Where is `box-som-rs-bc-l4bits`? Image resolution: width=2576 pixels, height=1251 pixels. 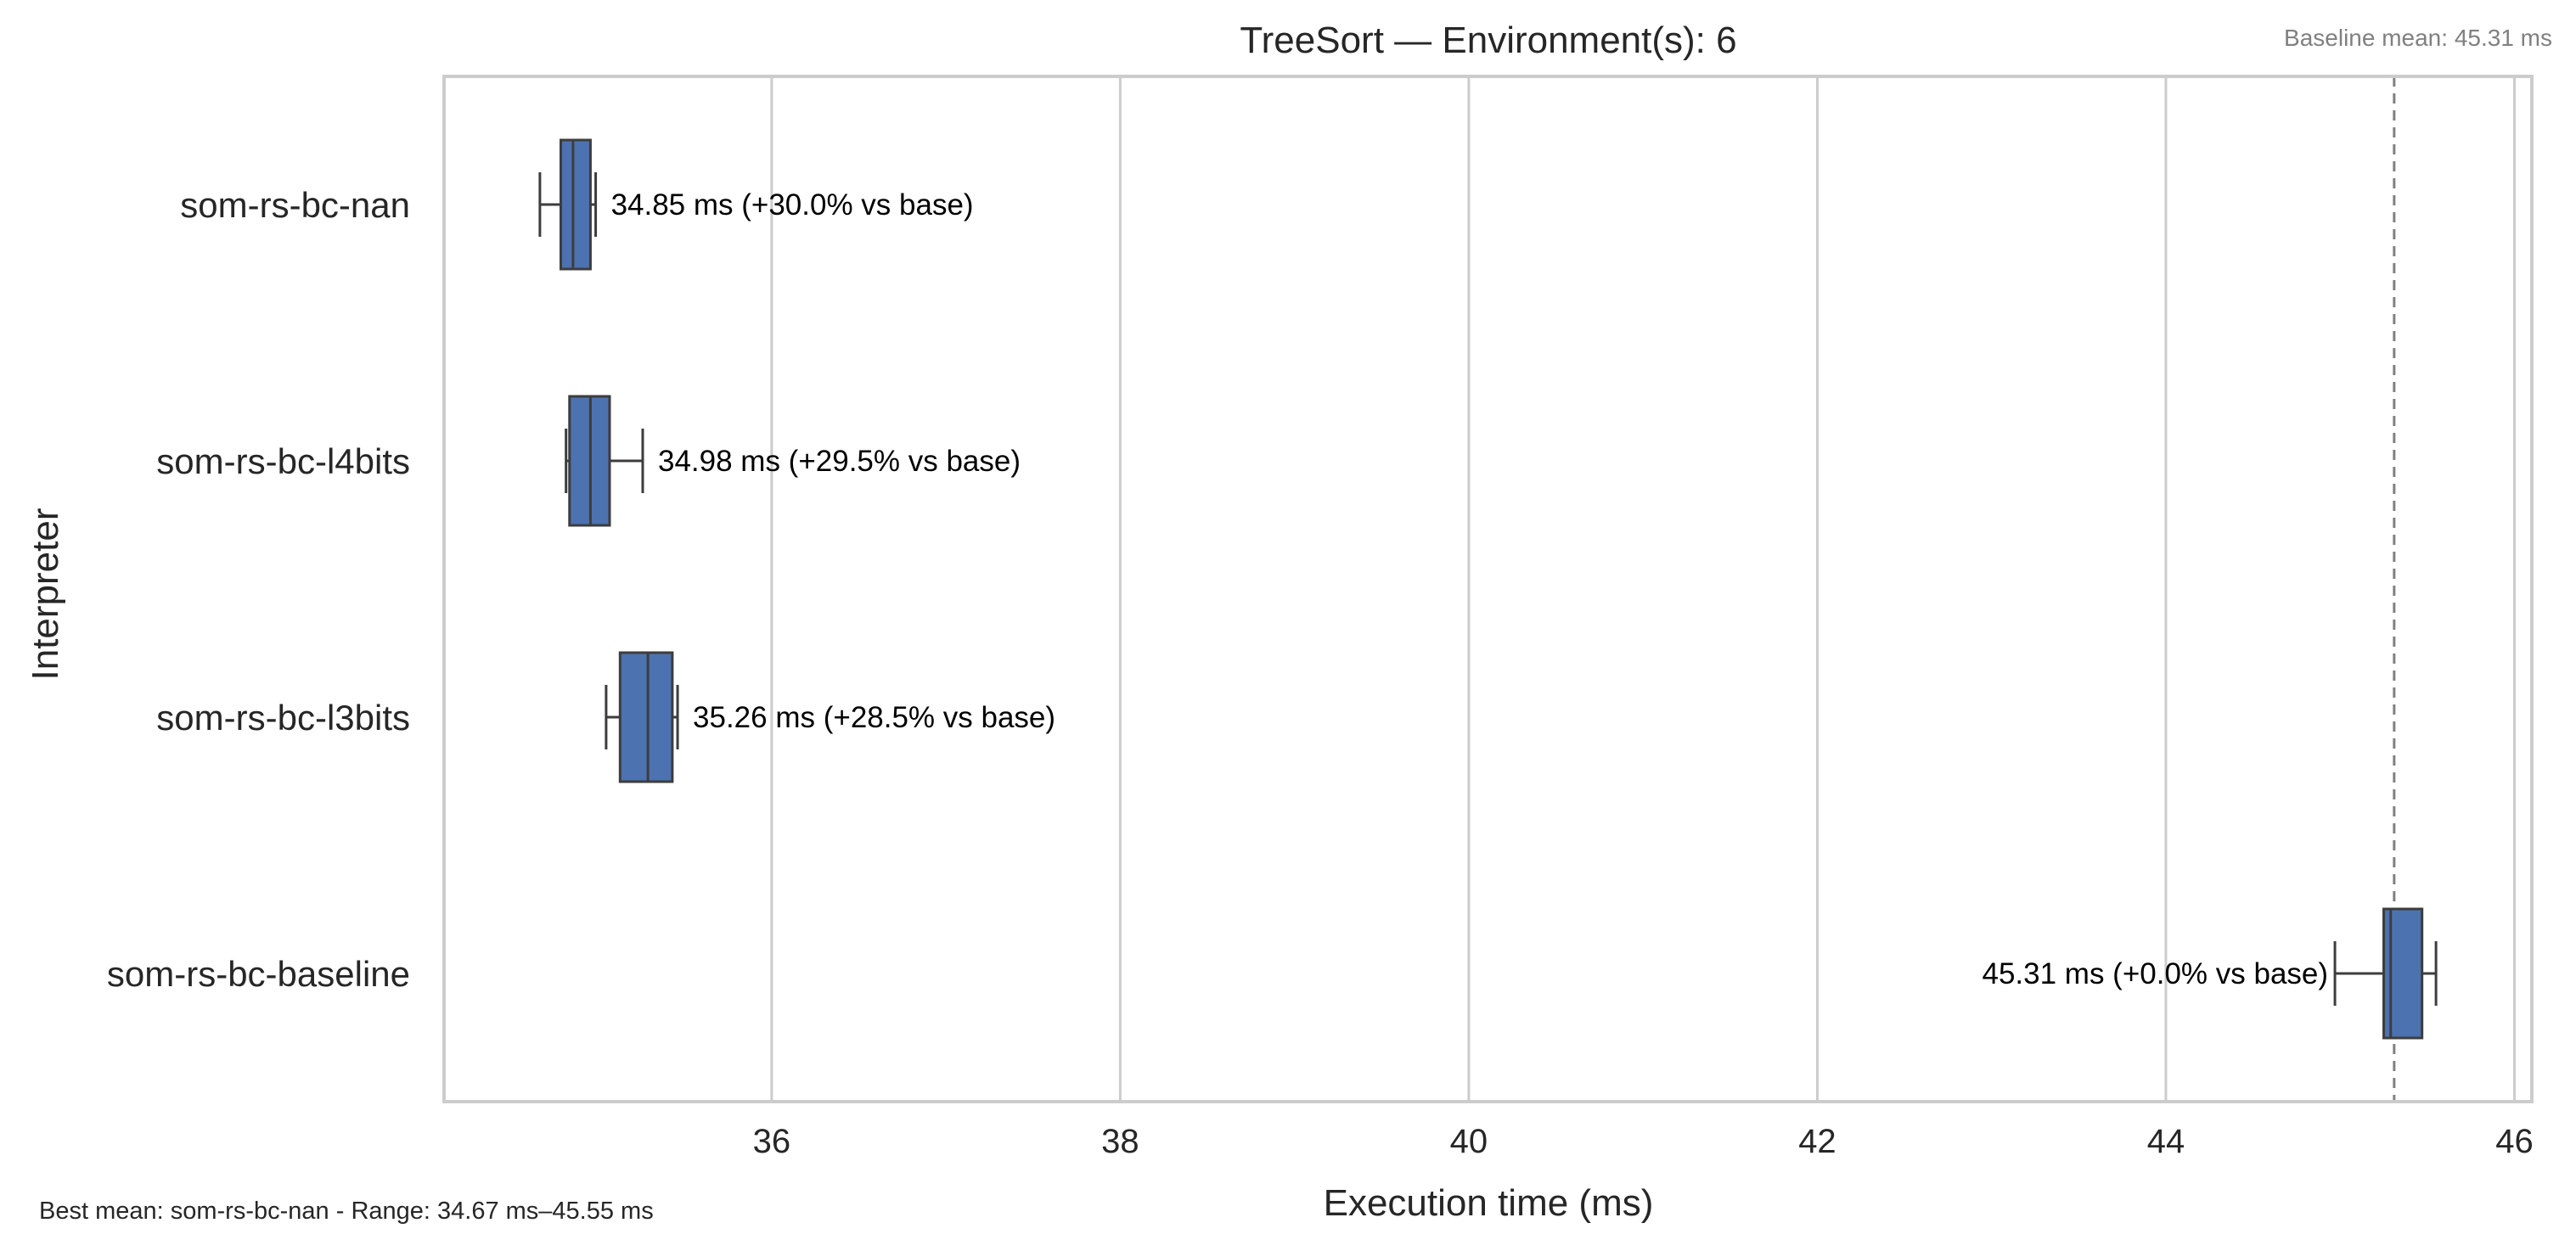 box-som-rs-bc-l4bits is located at coordinates (604, 461).